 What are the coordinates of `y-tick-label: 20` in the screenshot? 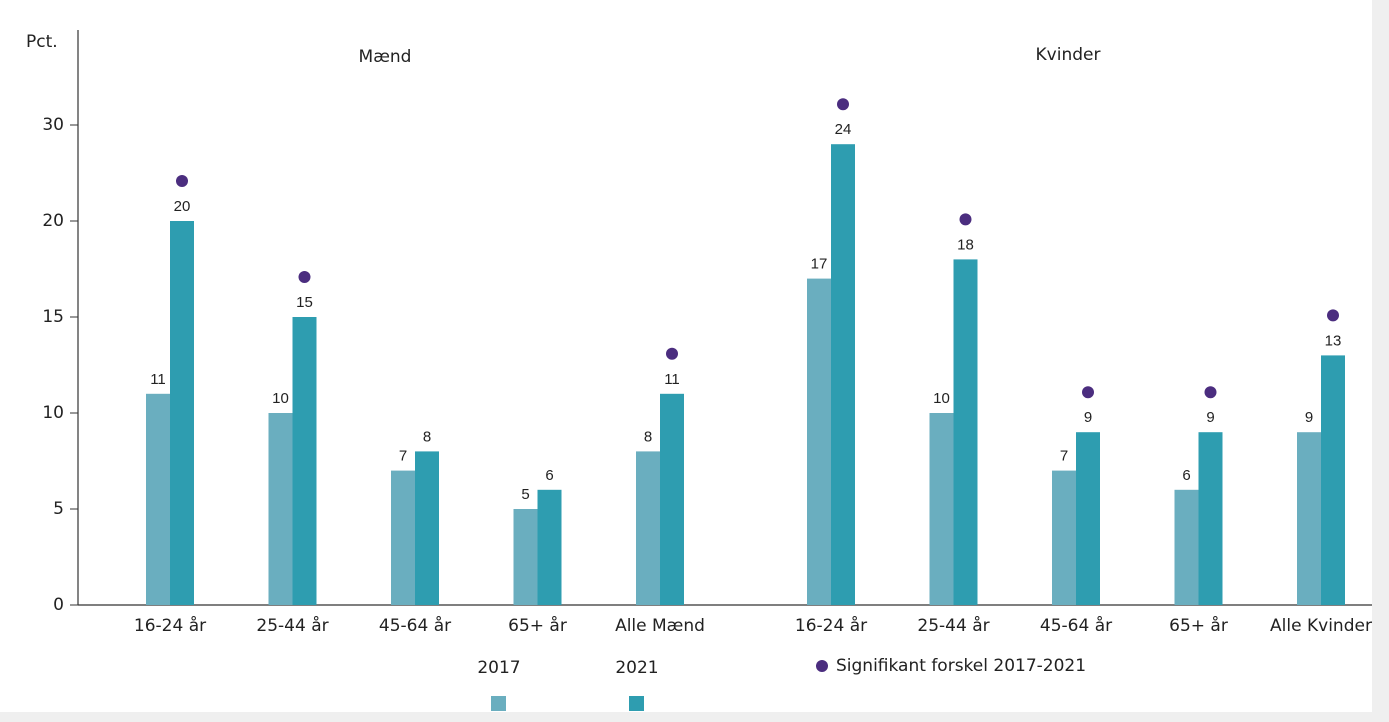 It's located at (53, 221).